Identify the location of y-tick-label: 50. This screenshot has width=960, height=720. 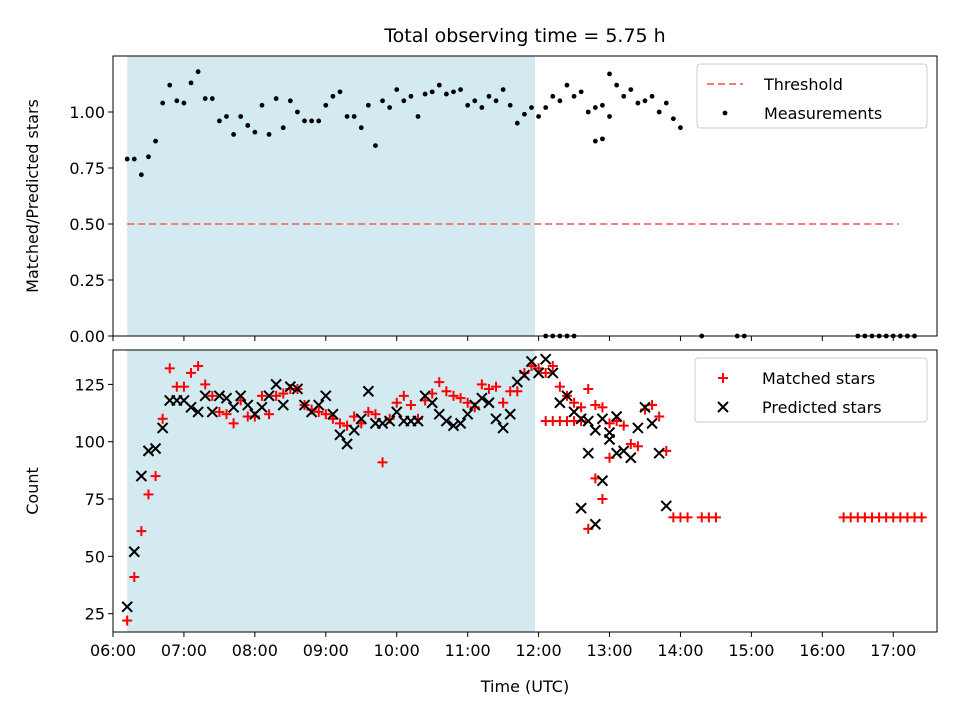
(95, 556).